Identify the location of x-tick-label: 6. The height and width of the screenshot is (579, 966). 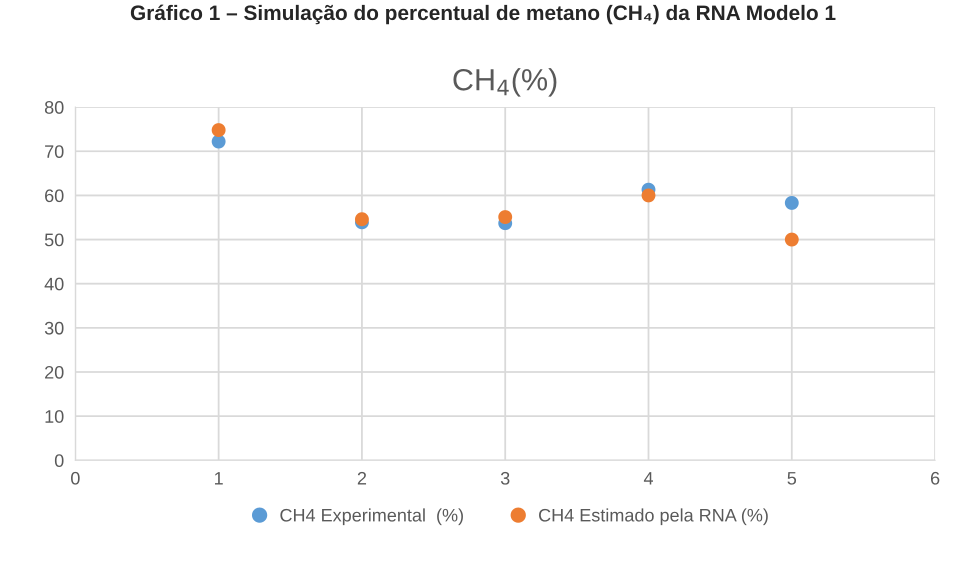
(935, 478).